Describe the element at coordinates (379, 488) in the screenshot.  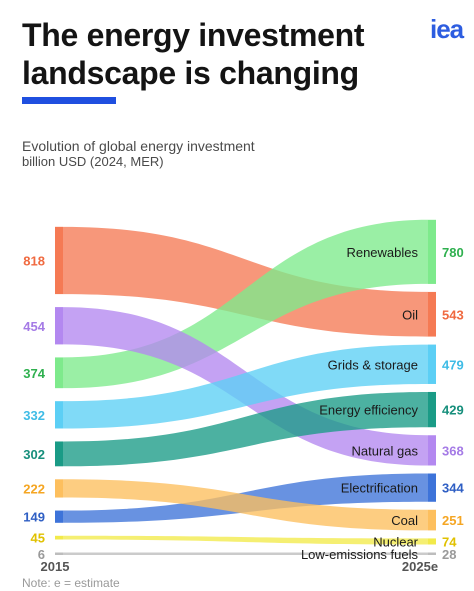
I see `category-label-electrification: Electrification` at that location.